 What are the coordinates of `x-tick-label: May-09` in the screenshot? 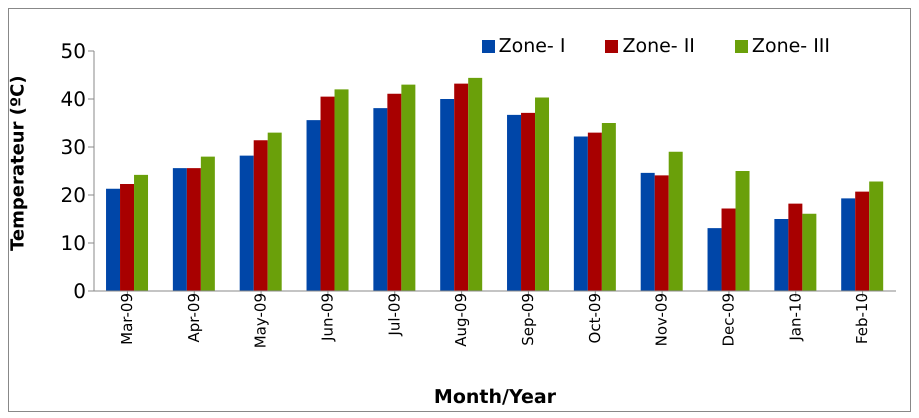 It's located at (261, 320).